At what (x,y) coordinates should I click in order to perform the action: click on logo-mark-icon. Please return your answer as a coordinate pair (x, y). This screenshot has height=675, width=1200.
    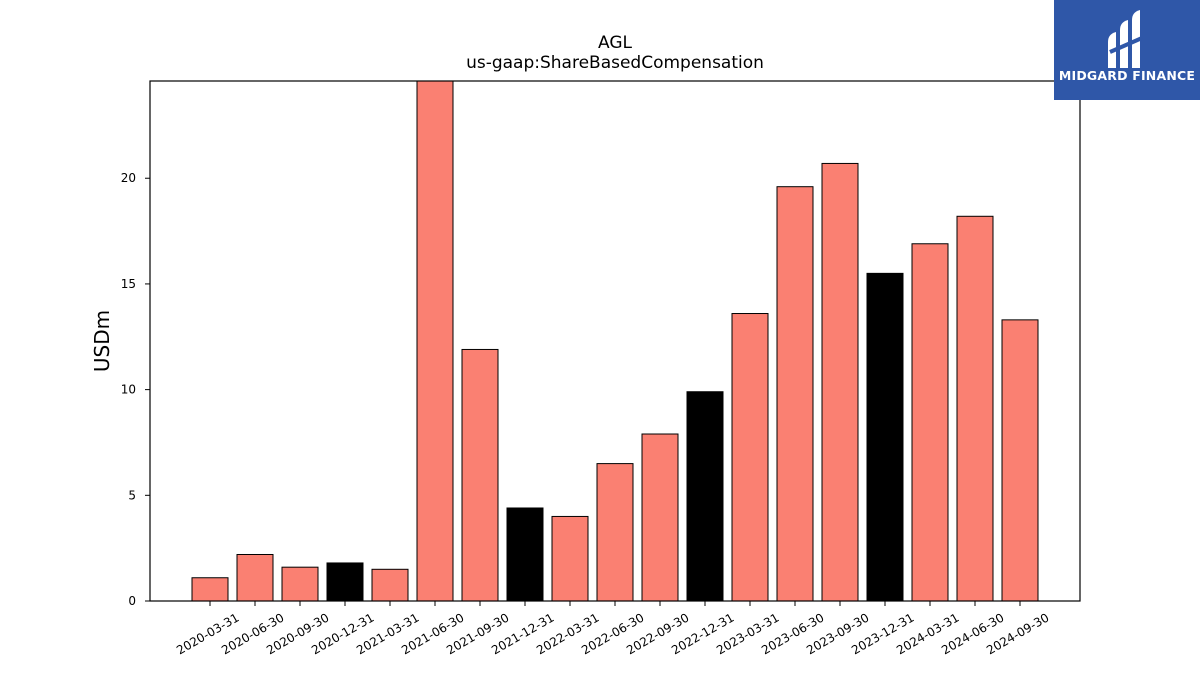
    Looking at the image, I should click on (1125, 39).